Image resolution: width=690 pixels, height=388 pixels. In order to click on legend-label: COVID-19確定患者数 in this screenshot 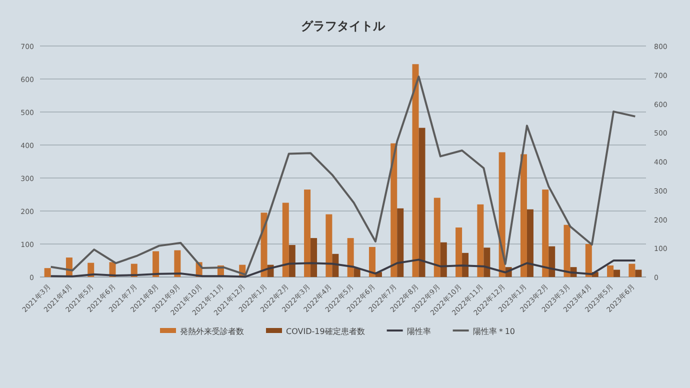, I will do `click(325, 331)`.